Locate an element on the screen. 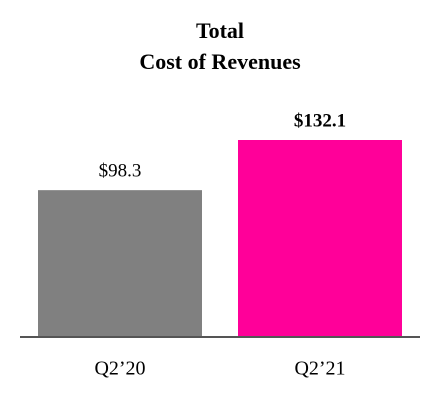 The image size is (440, 400). chart-title: Cost of Revenues is located at coordinates (220, 61).